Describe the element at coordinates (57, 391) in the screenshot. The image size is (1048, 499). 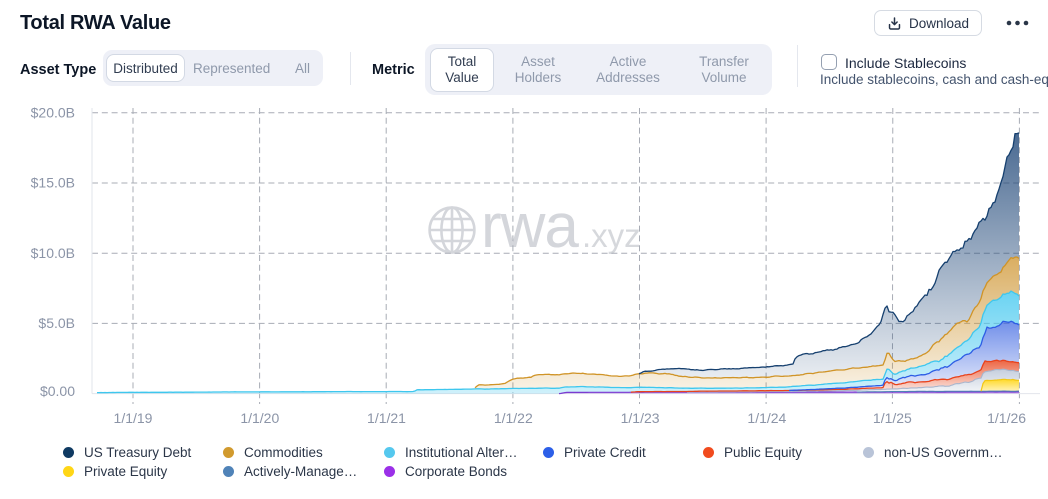
I see `svg-text: $0.00` at that location.